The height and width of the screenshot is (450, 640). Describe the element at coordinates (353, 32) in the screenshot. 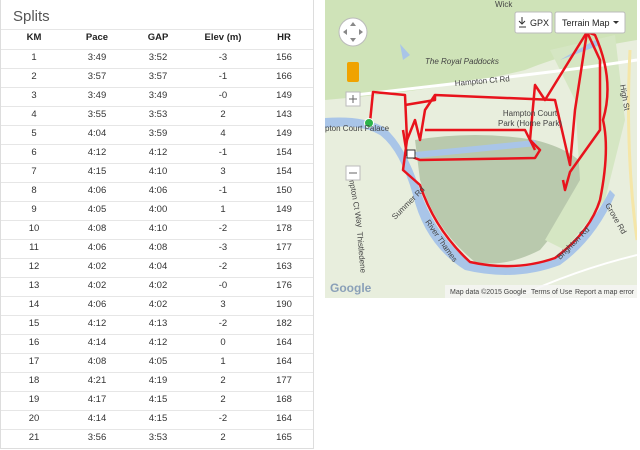

I see `nav-control` at that location.